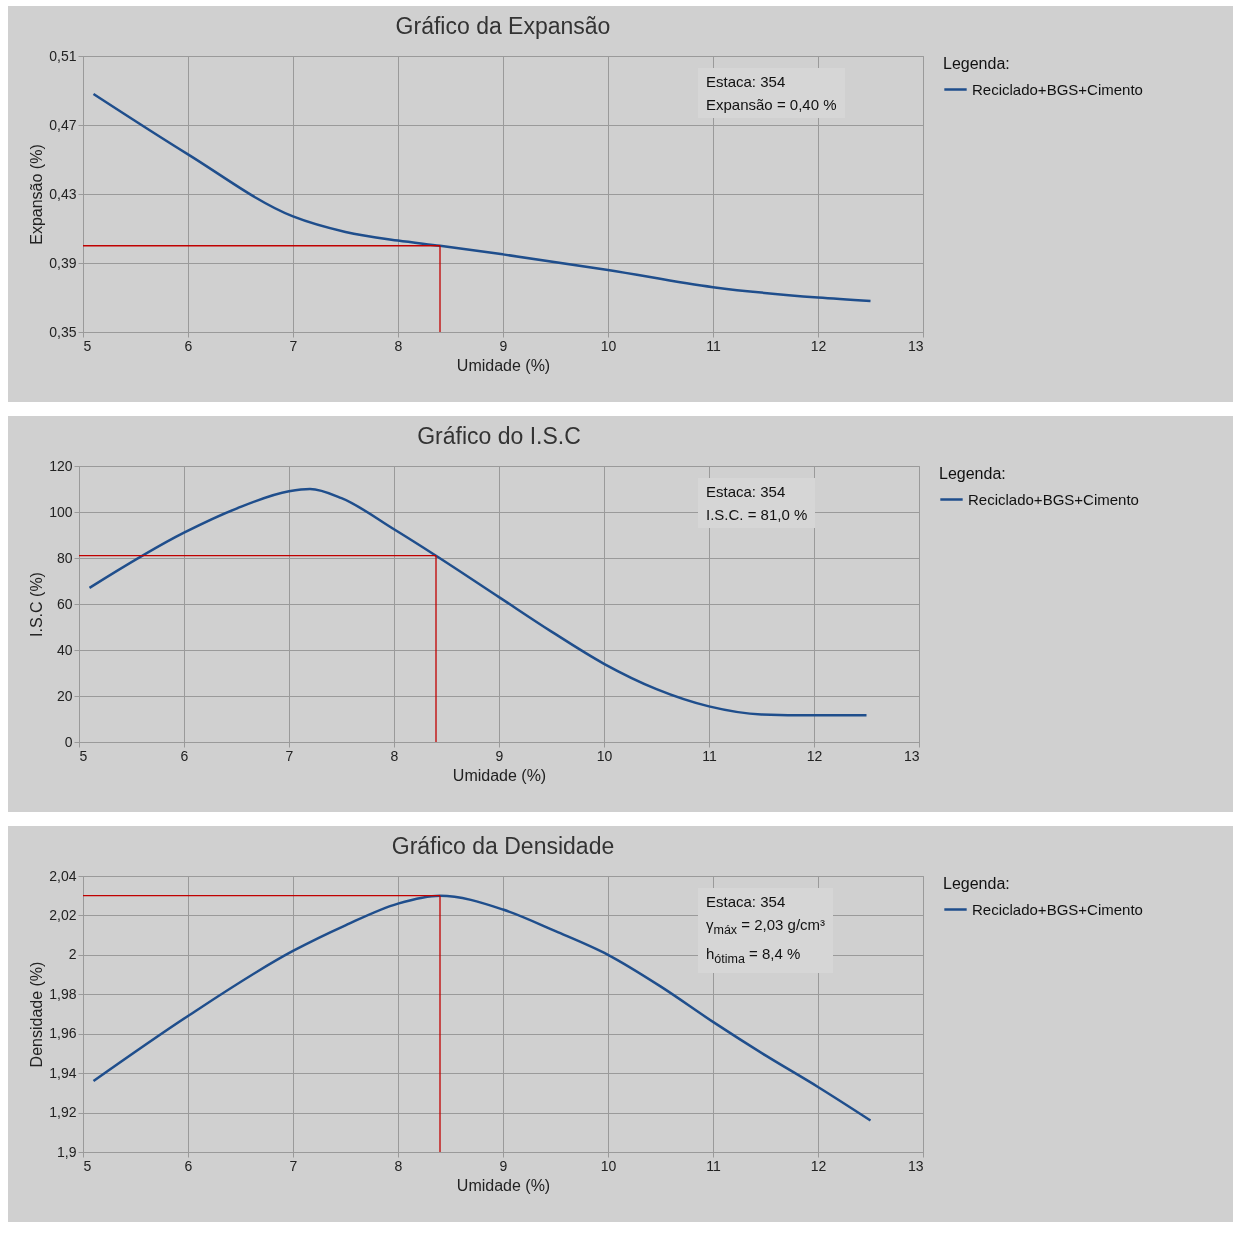 This screenshot has width=1255, height=1235. Describe the element at coordinates (37, 1014) in the screenshot. I see `y-axis-title: Densidade (%)` at that location.